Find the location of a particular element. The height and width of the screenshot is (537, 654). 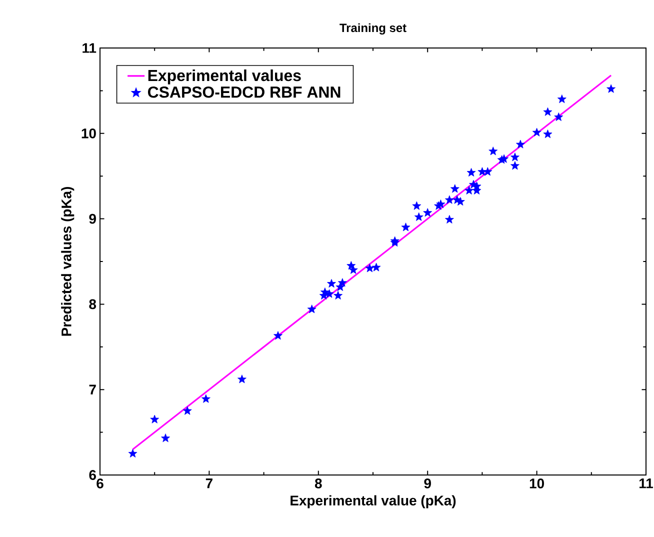

x-tick-label: 9 is located at coordinates (427, 483).